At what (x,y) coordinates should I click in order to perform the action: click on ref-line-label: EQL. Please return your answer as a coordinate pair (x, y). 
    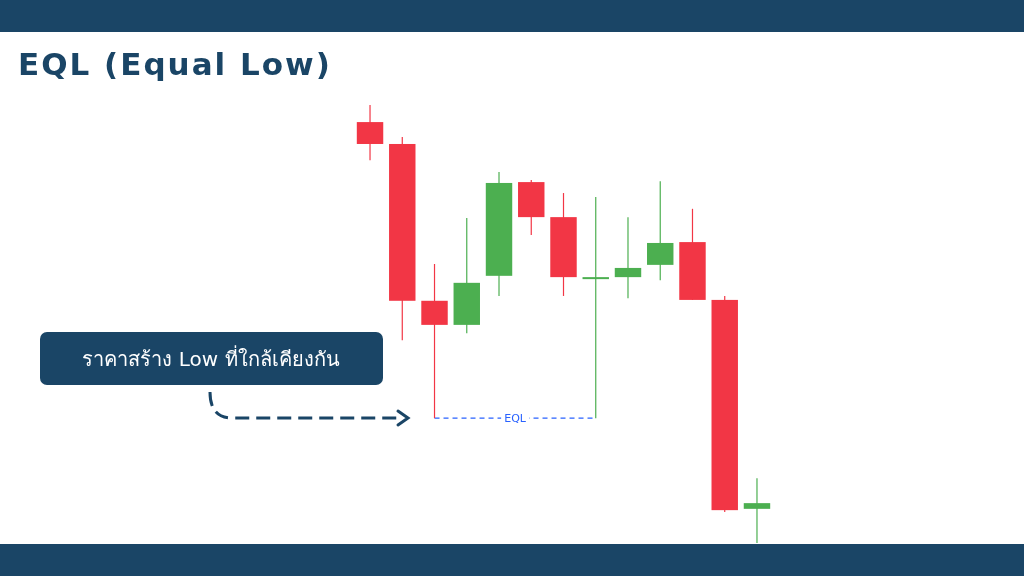
    Looking at the image, I should click on (515, 419).